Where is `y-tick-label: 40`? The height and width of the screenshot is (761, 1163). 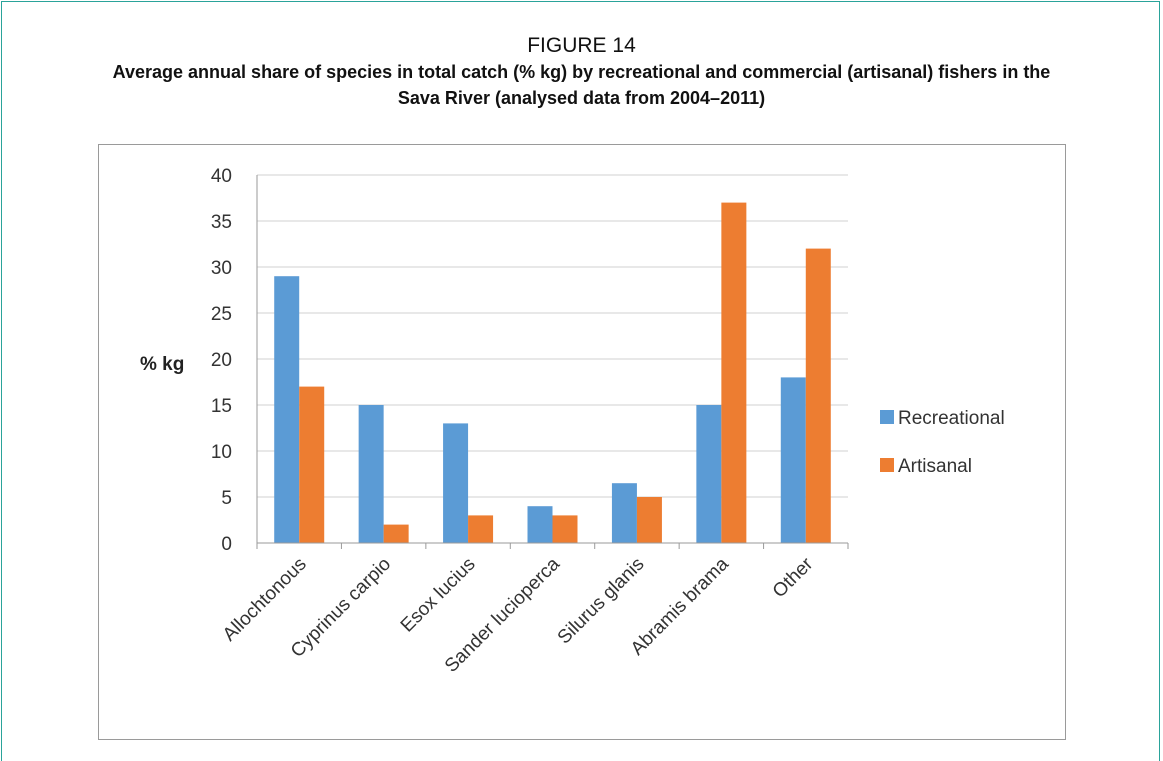
y-tick-label: 40 is located at coordinates (221, 176).